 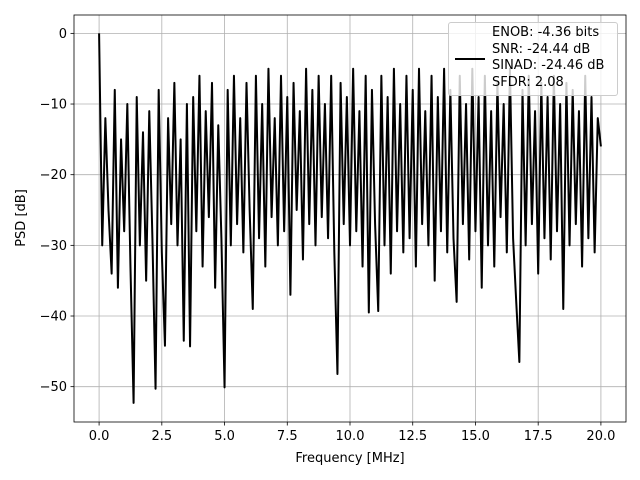 I want to click on x-tick-label: 5.0, so click(x=224, y=436).